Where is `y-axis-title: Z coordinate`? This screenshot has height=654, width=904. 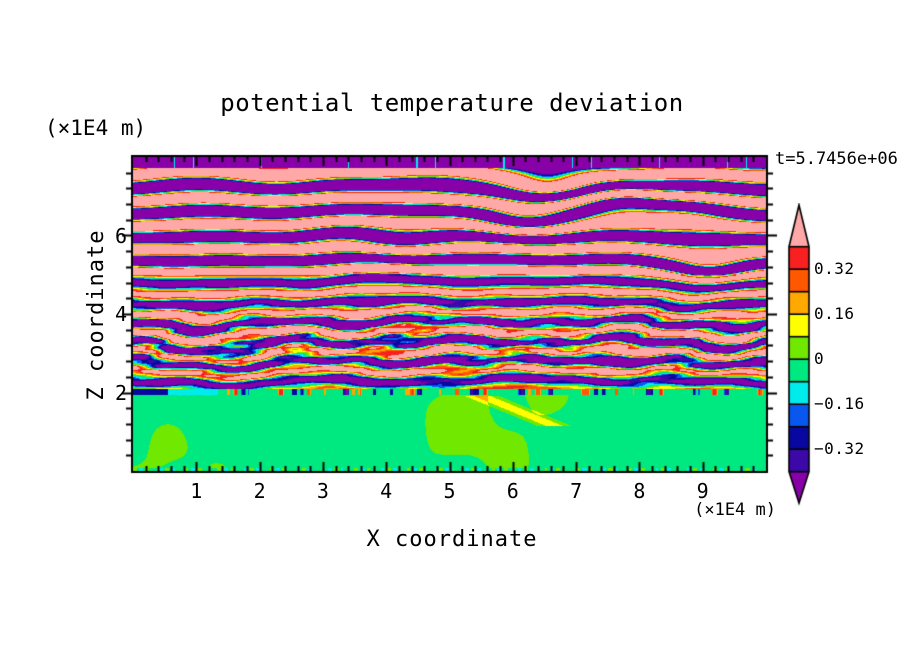 y-axis-title: Z coordinate is located at coordinates (96, 315).